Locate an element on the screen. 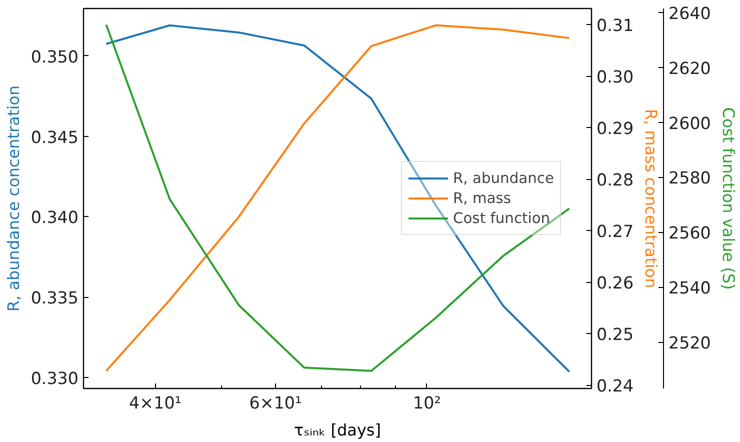  y-tick-label: 0.345 is located at coordinates (54, 137).